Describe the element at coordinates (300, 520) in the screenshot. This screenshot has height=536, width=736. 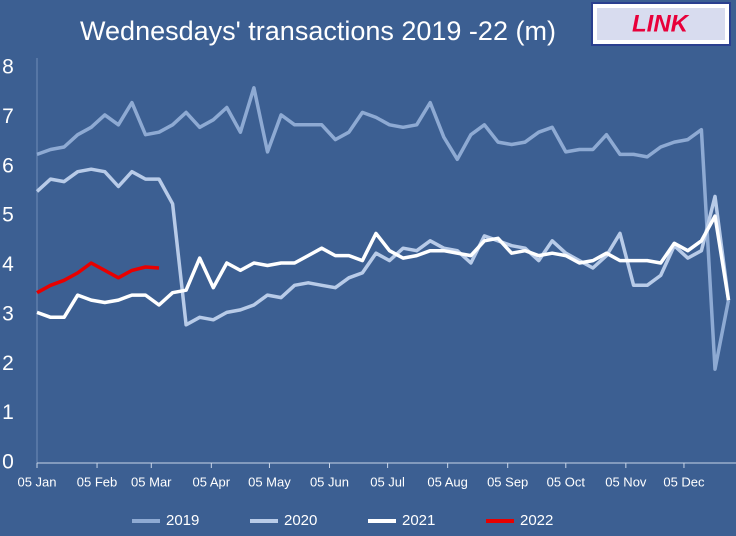
I see `legend-label: 2020` at that location.